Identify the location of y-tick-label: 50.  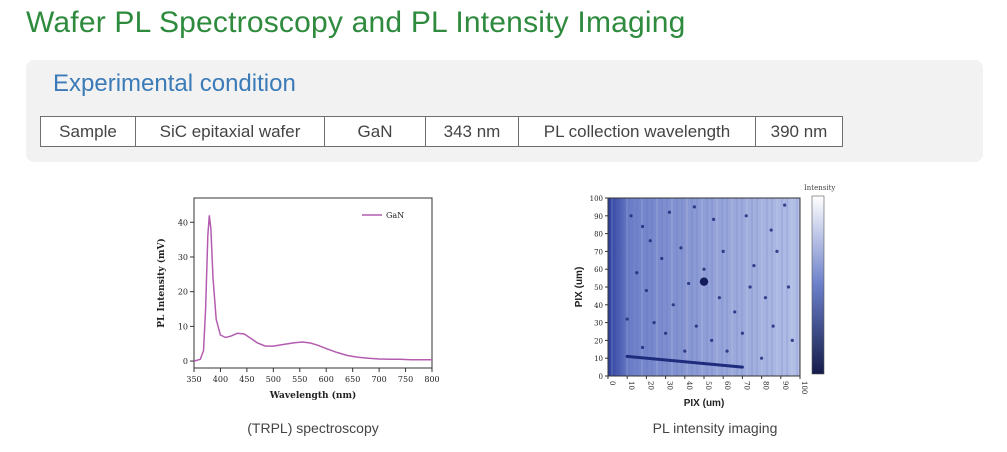
(598, 288).